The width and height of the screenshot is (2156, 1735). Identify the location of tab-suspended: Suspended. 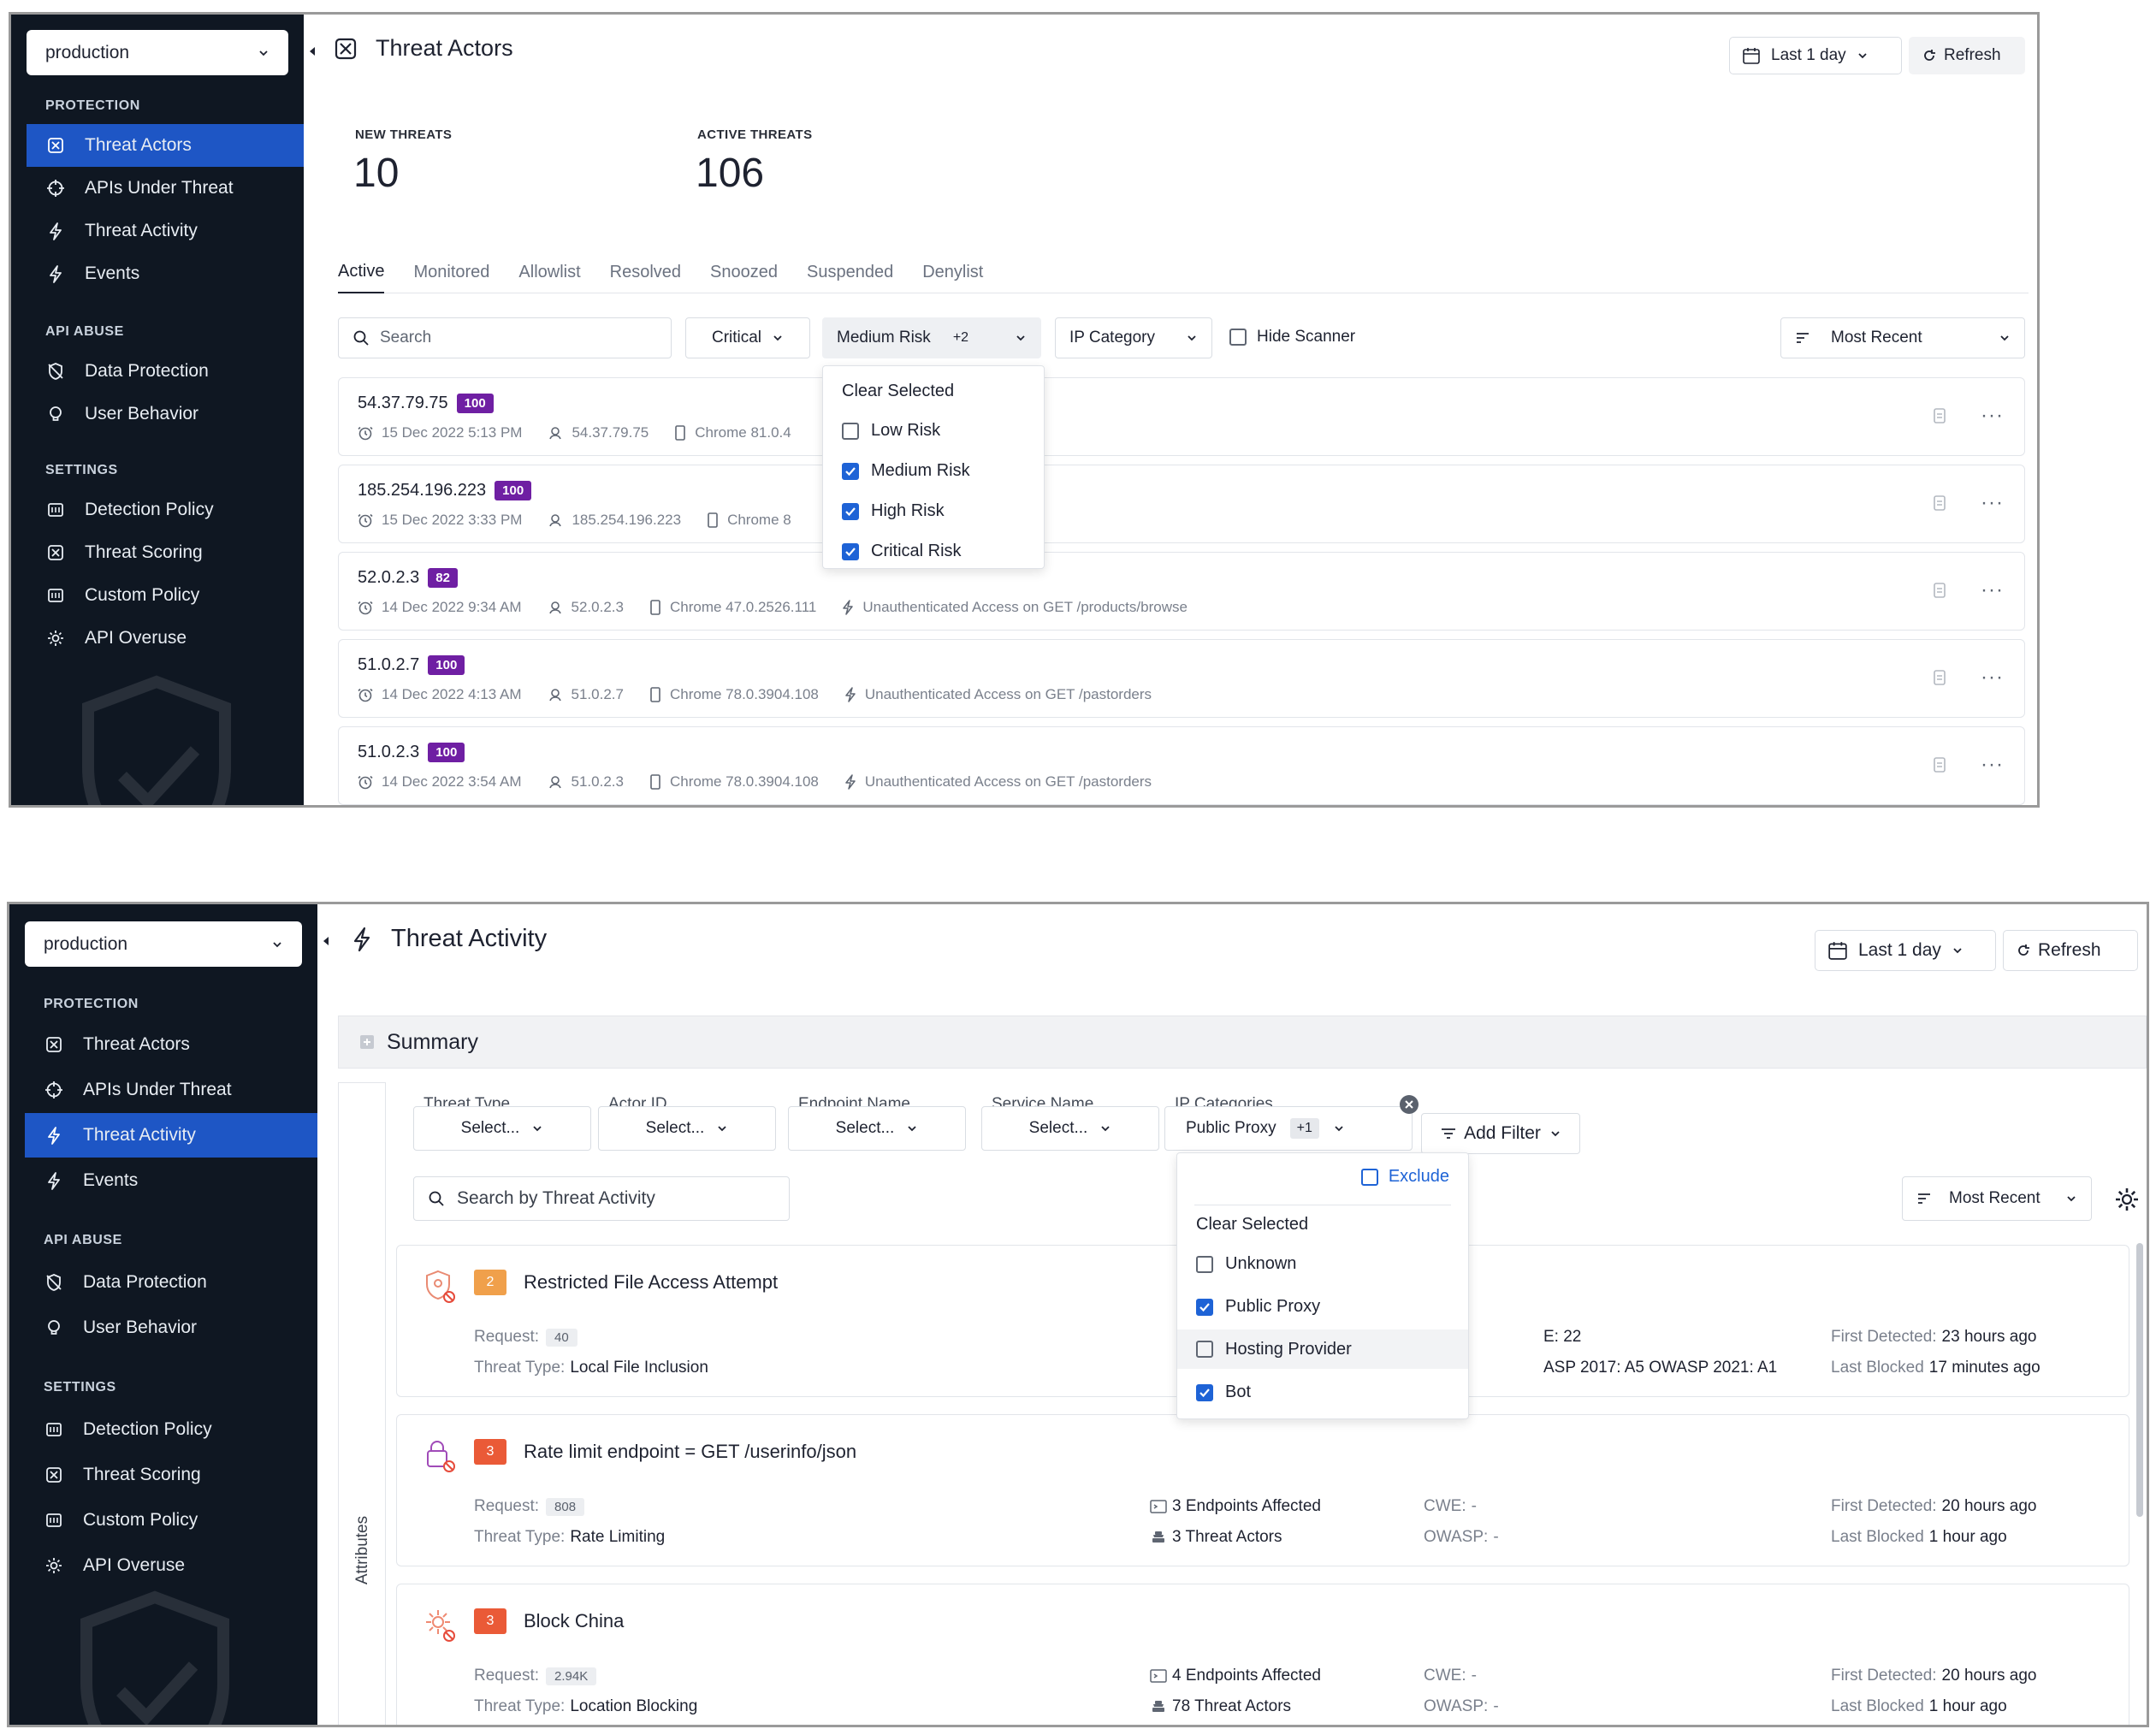
(850, 271).